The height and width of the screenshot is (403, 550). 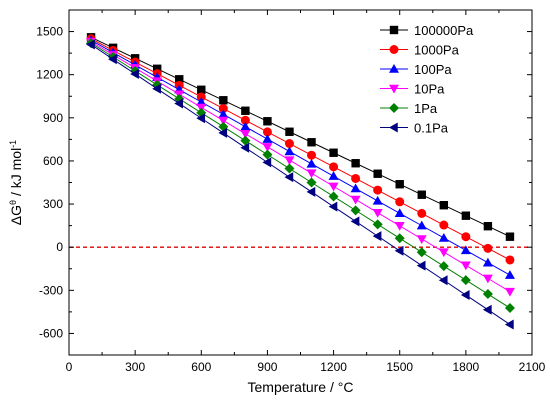 I want to click on x-axis-title-unit: °C, so click(x=346, y=387).